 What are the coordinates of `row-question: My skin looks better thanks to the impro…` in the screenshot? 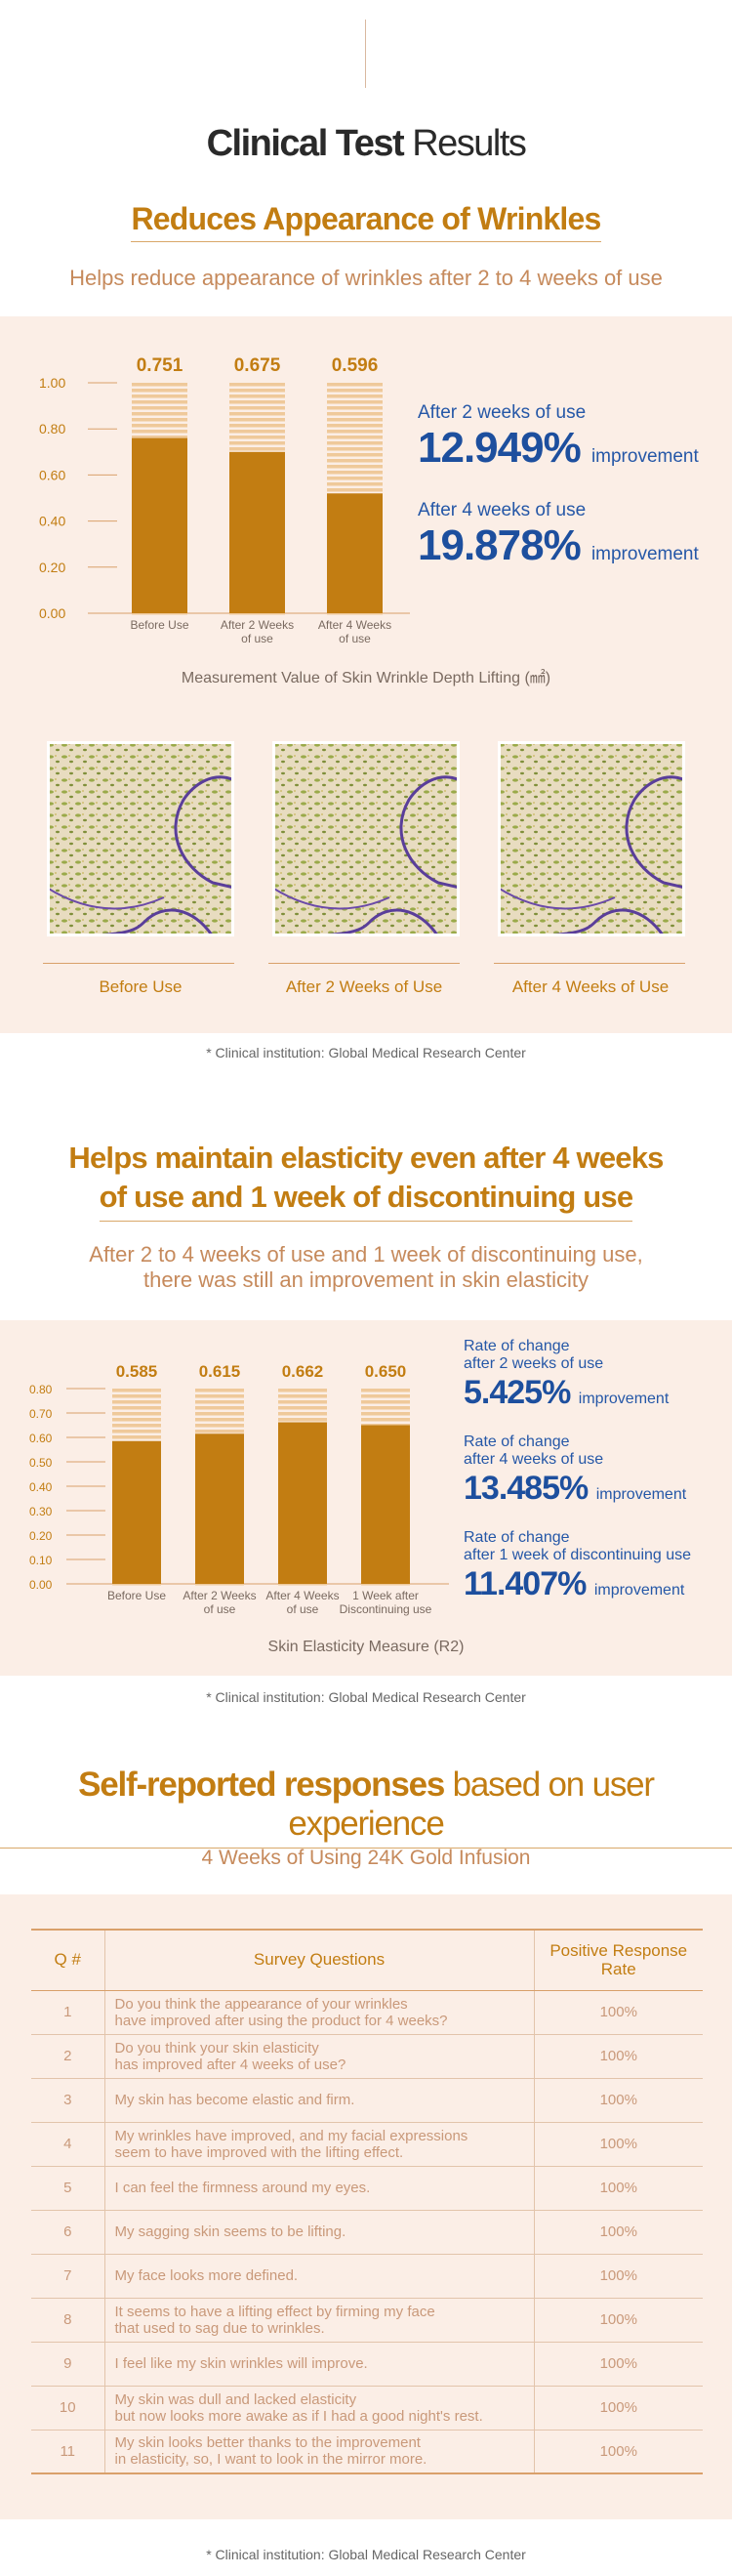 It's located at (319, 2452).